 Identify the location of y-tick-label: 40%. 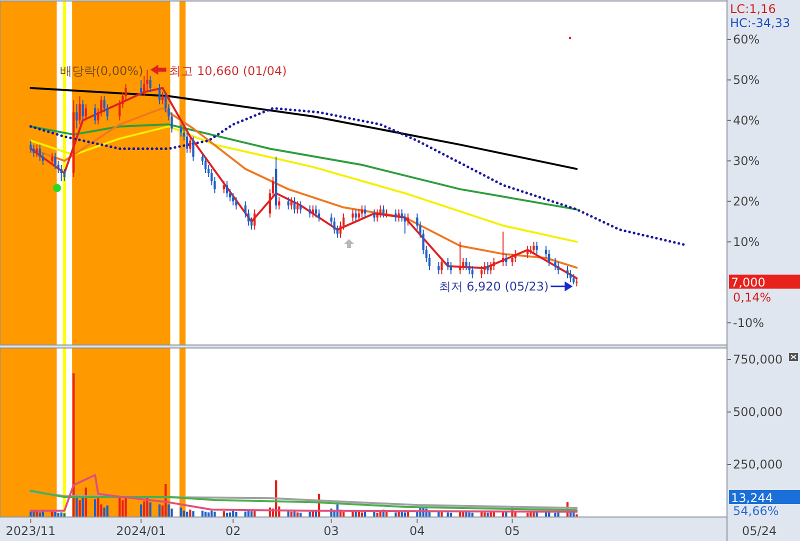
(746, 121).